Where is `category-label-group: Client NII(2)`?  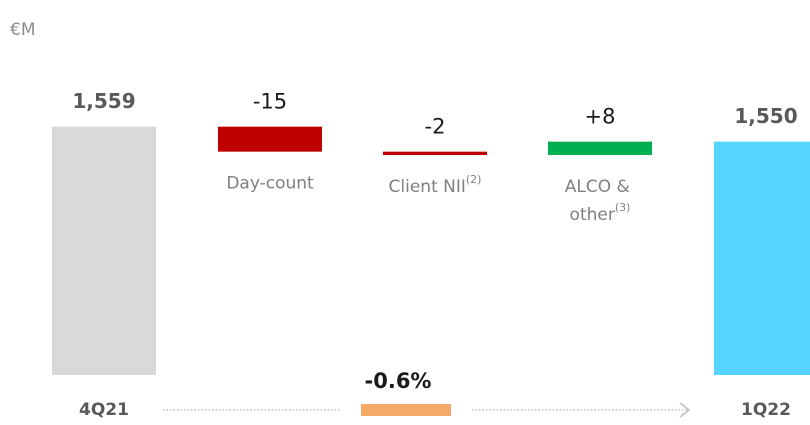
category-label-group: Client NII(2) is located at coordinates (435, 185).